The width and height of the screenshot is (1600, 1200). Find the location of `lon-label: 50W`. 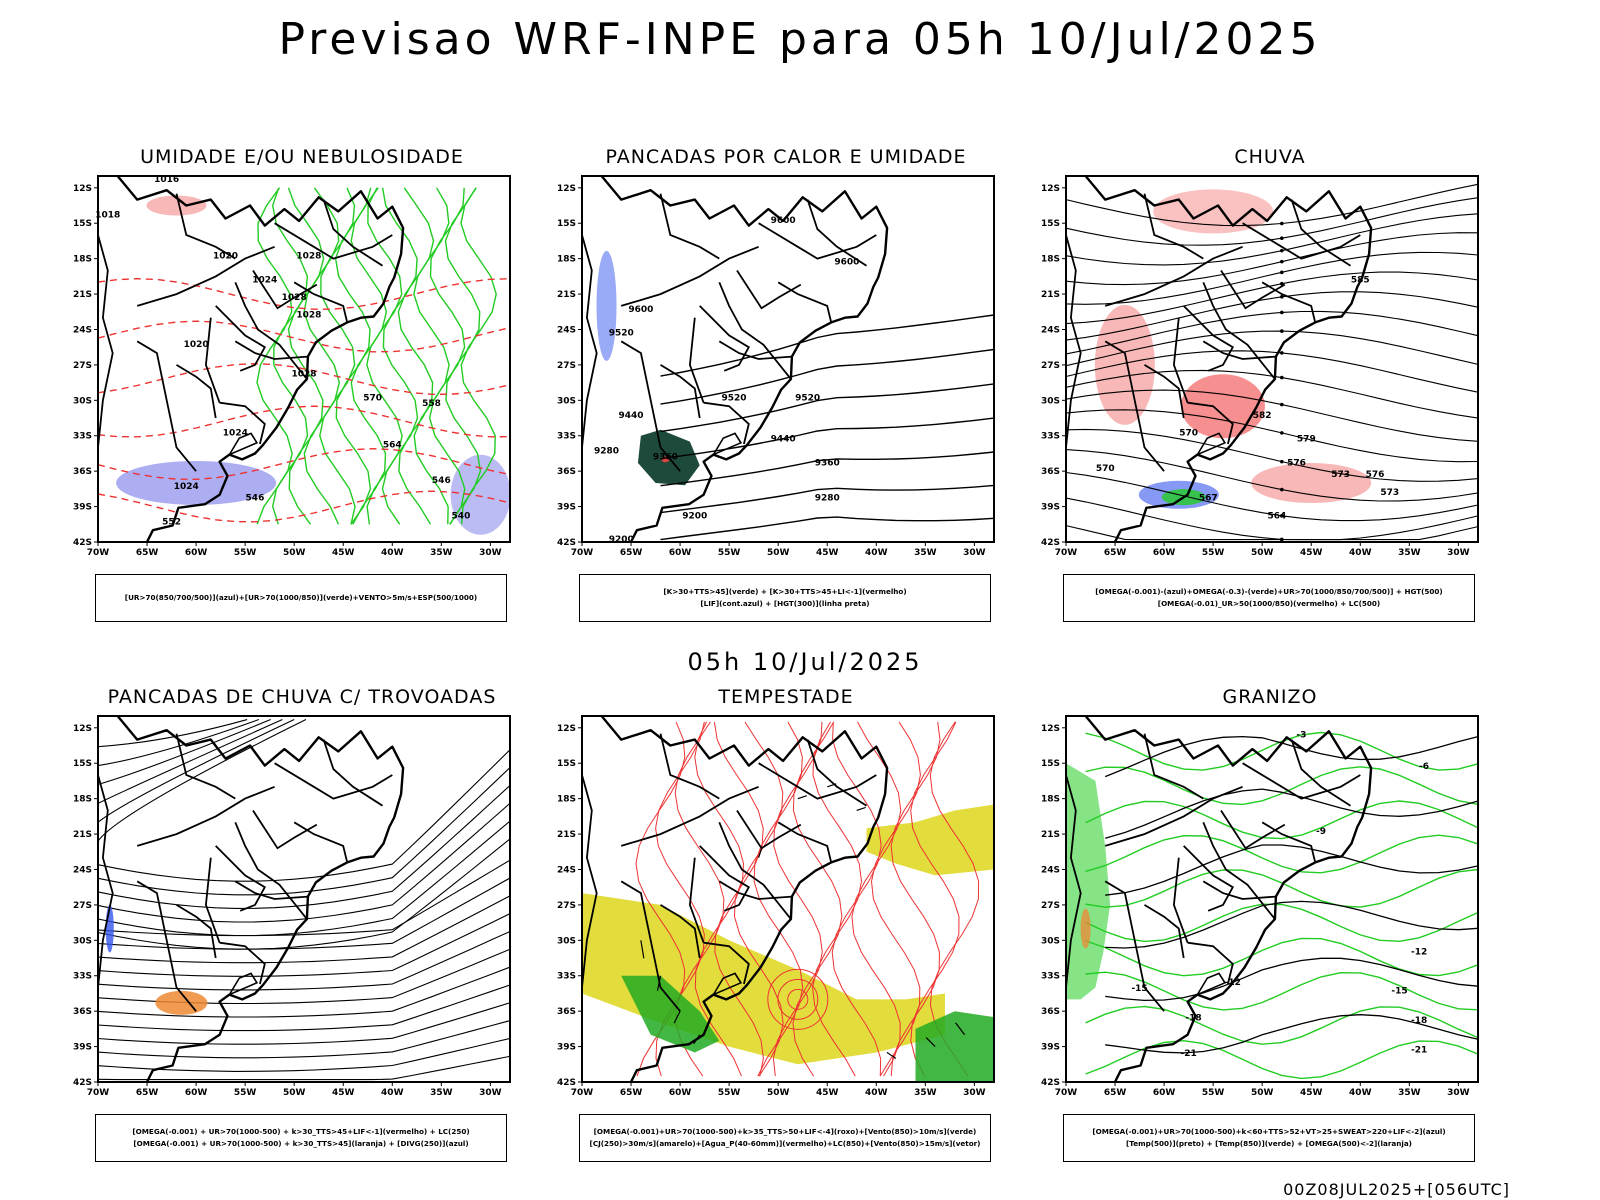

lon-label: 50W is located at coordinates (294, 553).